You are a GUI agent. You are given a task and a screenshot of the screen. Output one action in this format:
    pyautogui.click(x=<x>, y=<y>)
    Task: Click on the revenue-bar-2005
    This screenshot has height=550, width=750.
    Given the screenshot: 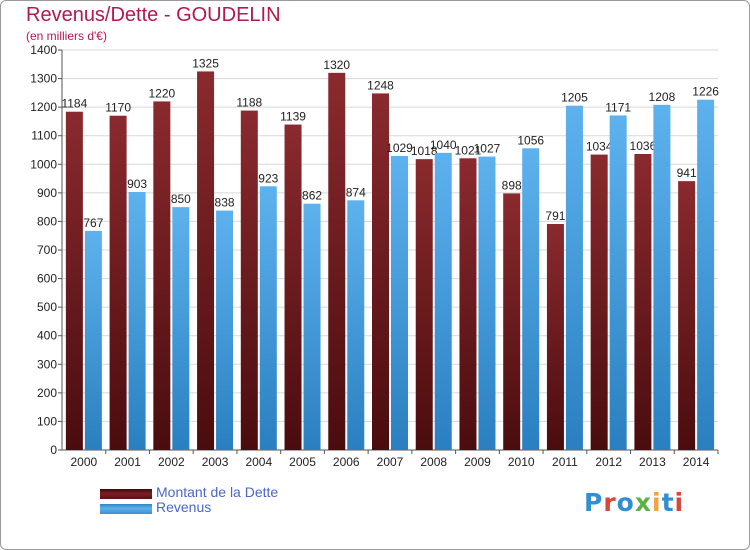 What is the action you would take?
    pyautogui.click(x=312, y=326)
    